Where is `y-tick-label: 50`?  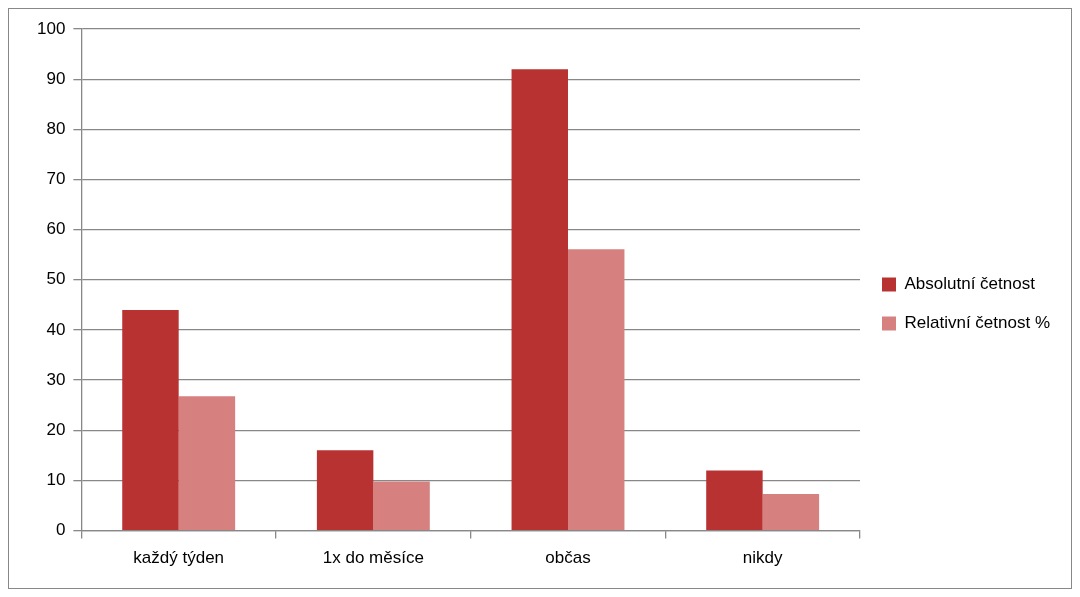 y-tick-label: 50 is located at coordinates (56, 279).